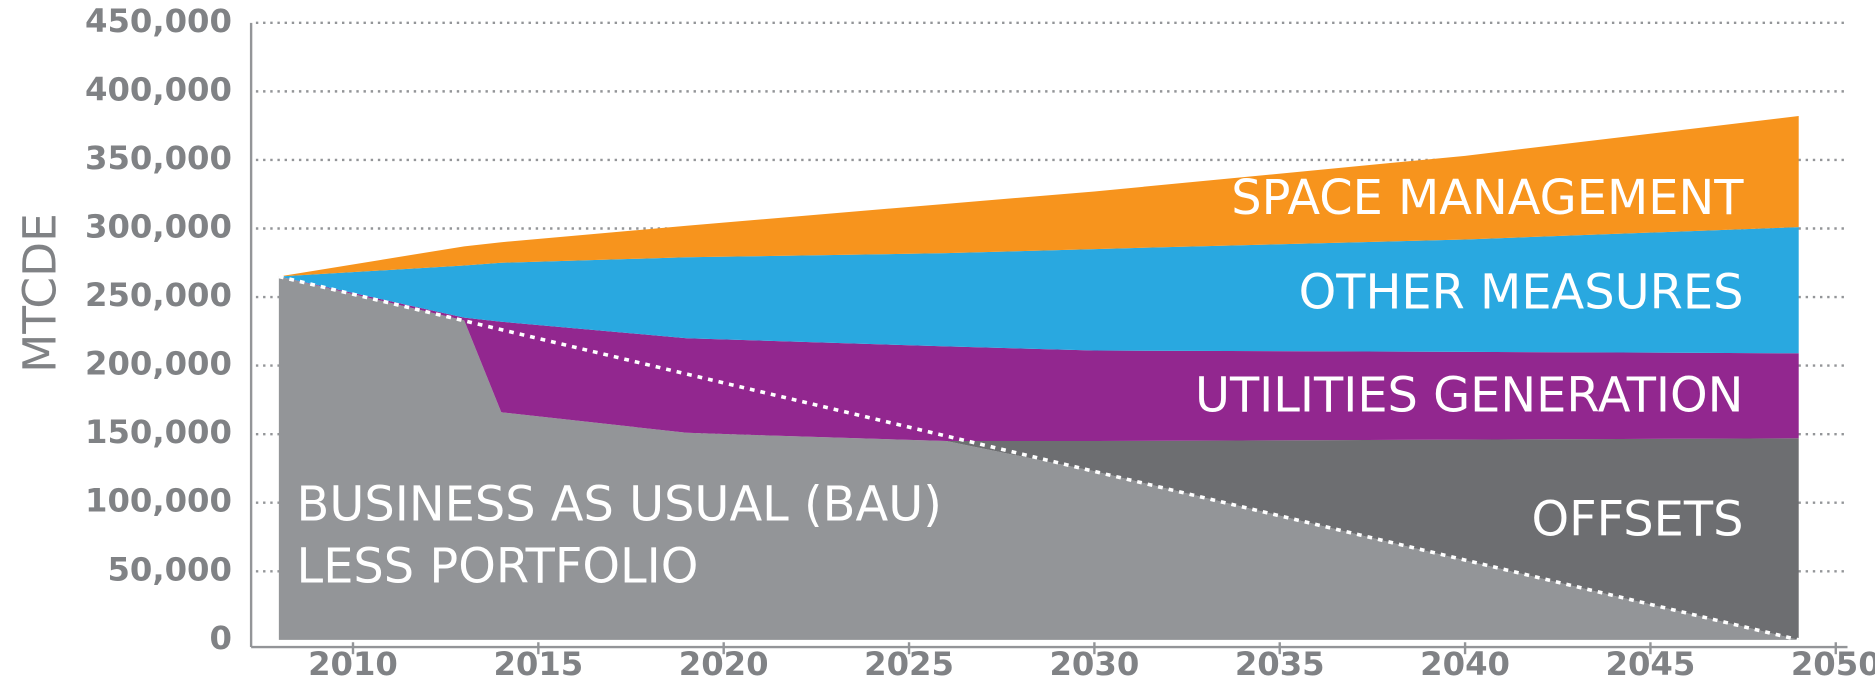 The height and width of the screenshot is (683, 1875). What do you see at coordinates (353, 664) in the screenshot?
I see `x-tick-label: 2010` at bounding box center [353, 664].